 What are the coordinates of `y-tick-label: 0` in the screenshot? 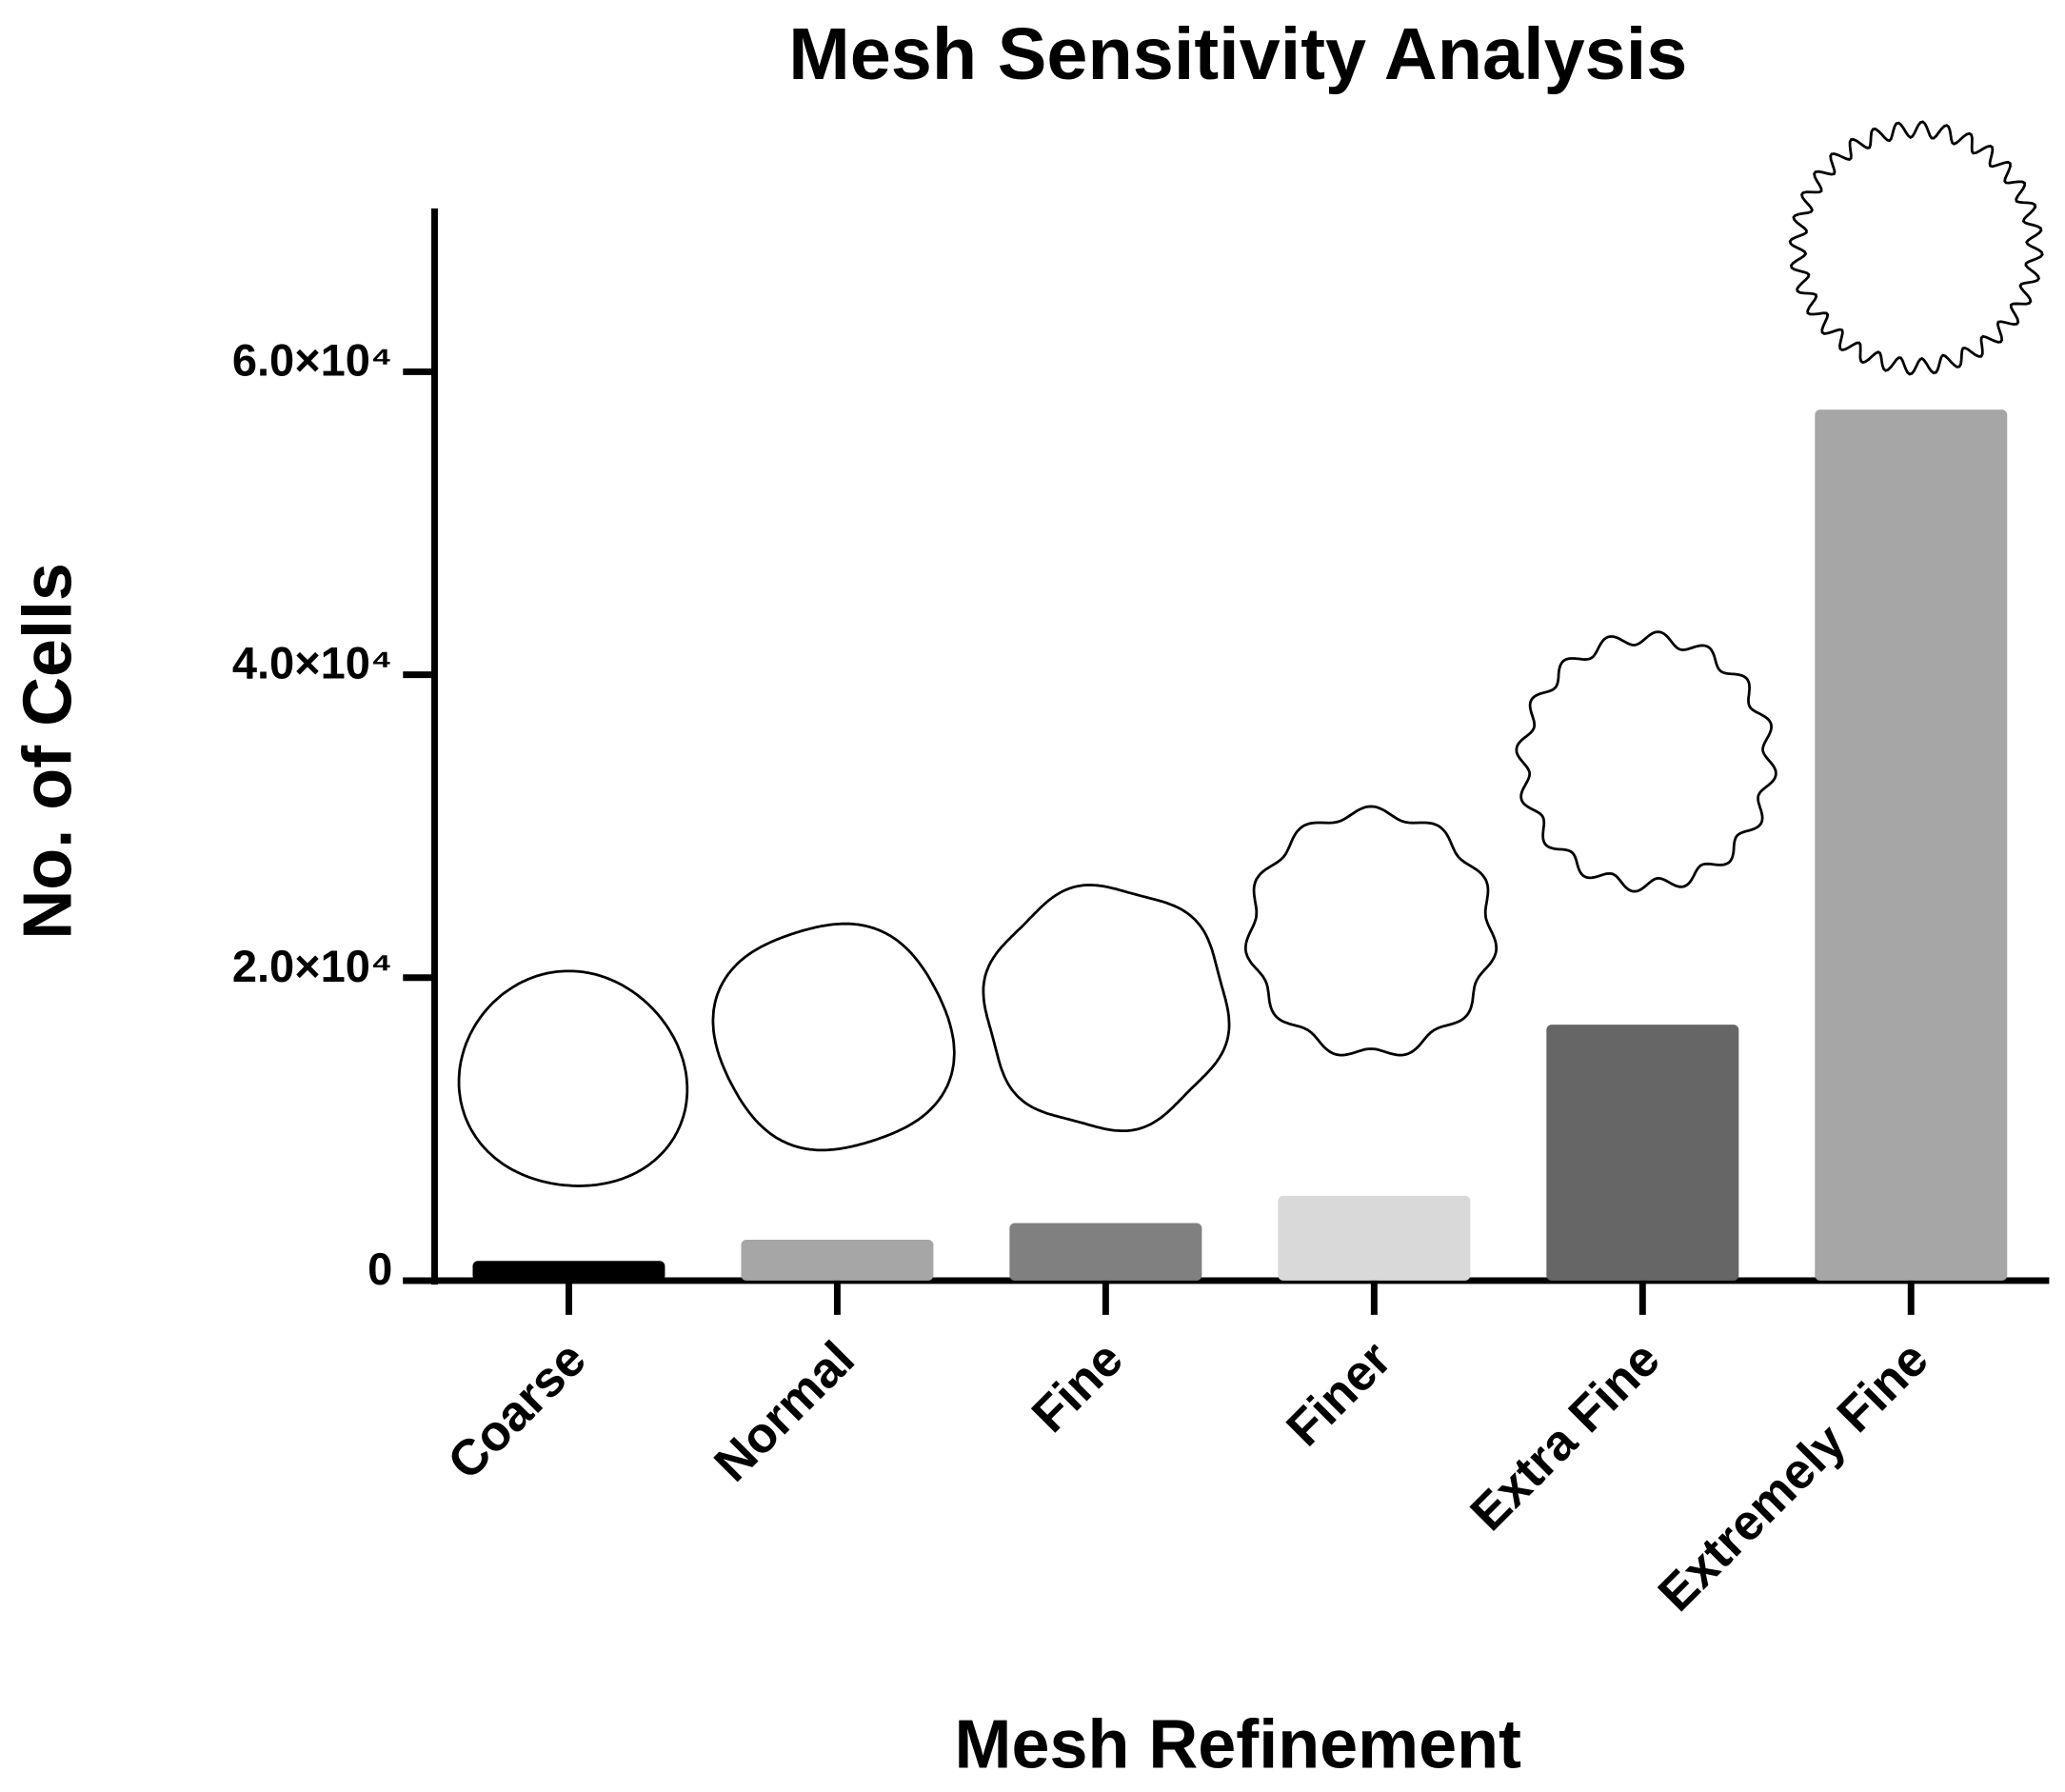 It's located at (379, 1269).